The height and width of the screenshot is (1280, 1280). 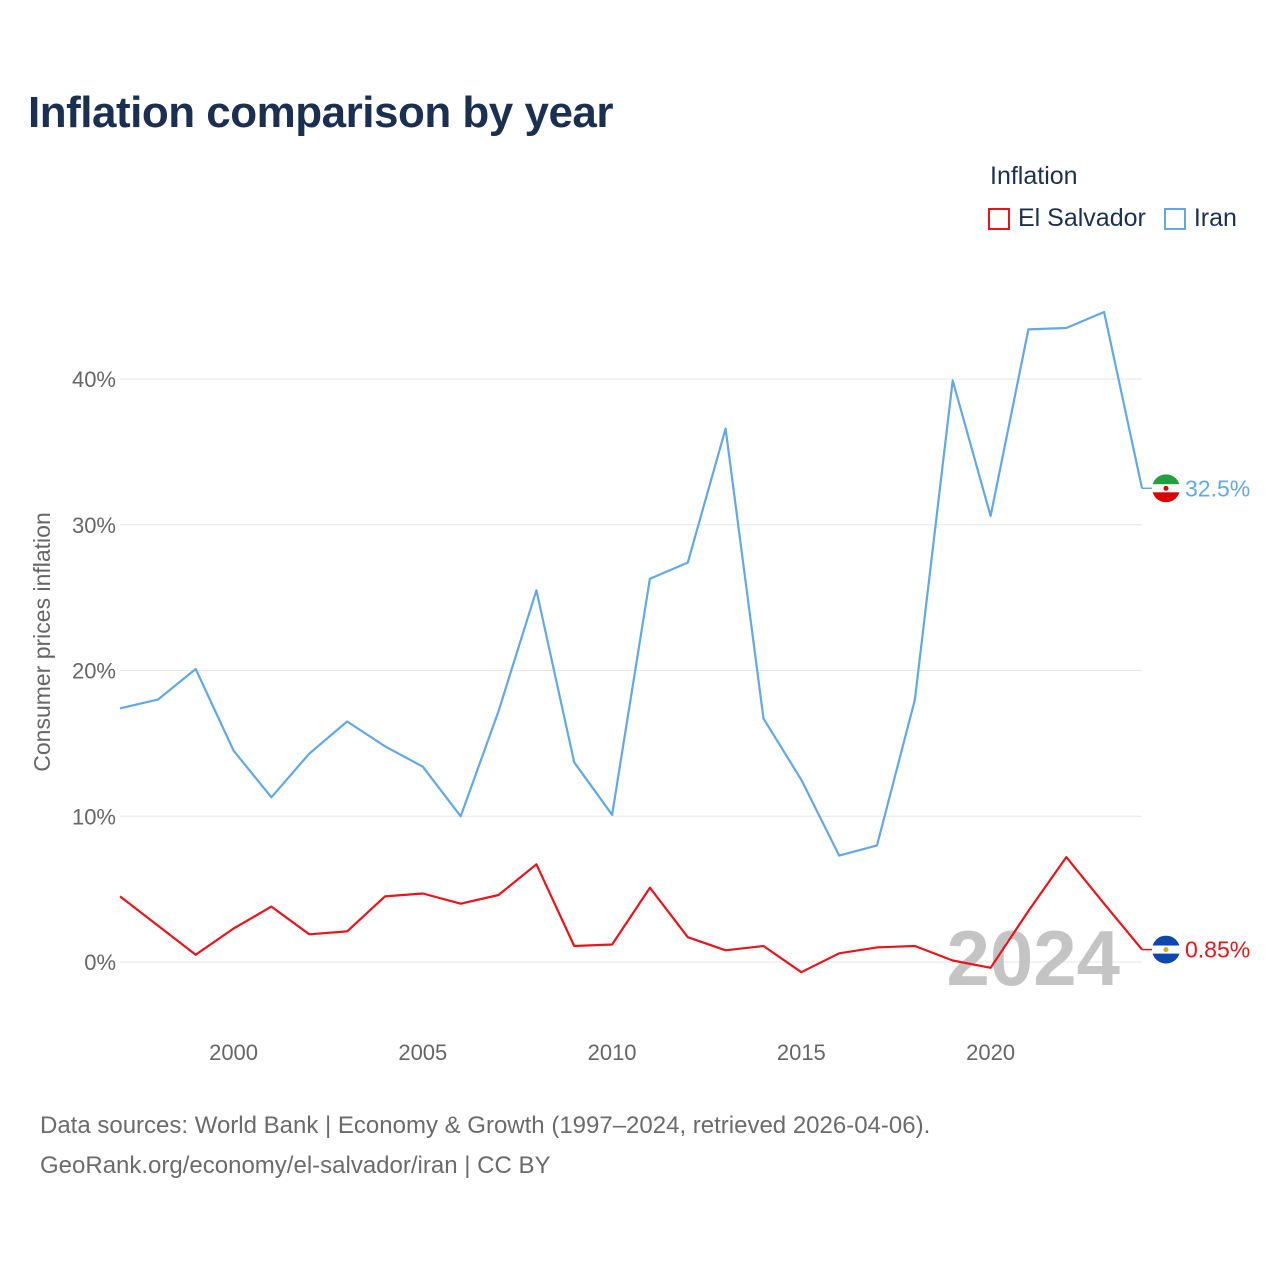 I want to click on end-value-label-iran: 32.5%, so click(x=1217, y=488).